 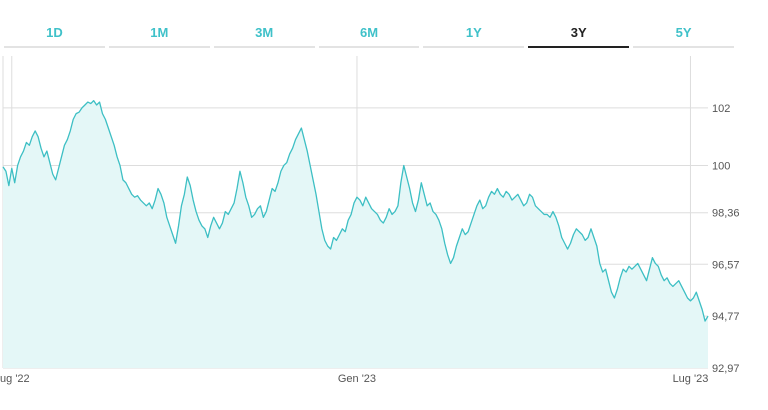 I want to click on tab-3m: 3M, so click(x=264, y=33).